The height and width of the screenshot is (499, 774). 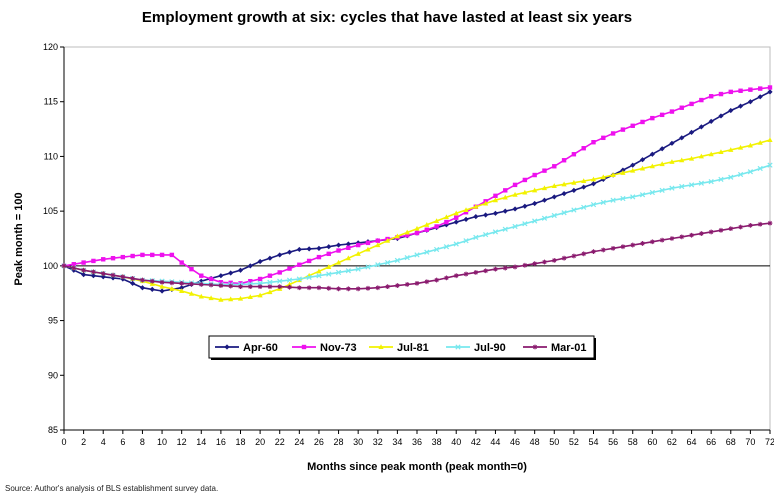 What do you see at coordinates (652, 442) in the screenshot?
I see `x-tick-label: 60` at bounding box center [652, 442].